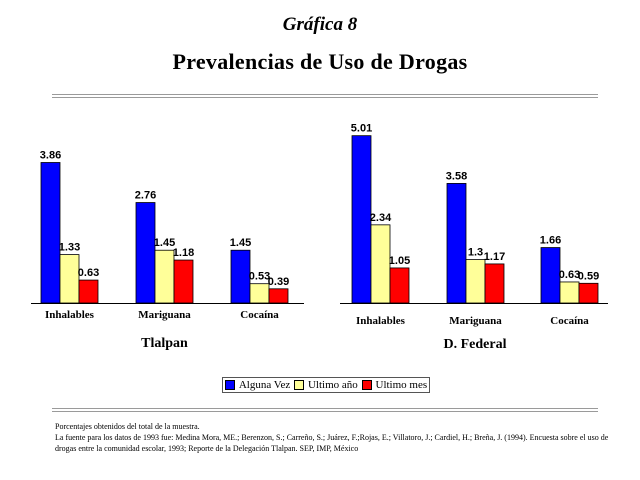 This screenshot has height=480, width=640. Describe the element at coordinates (164, 343) in the screenshot. I see `chart-title-tlalpan: Tlalpan` at that location.